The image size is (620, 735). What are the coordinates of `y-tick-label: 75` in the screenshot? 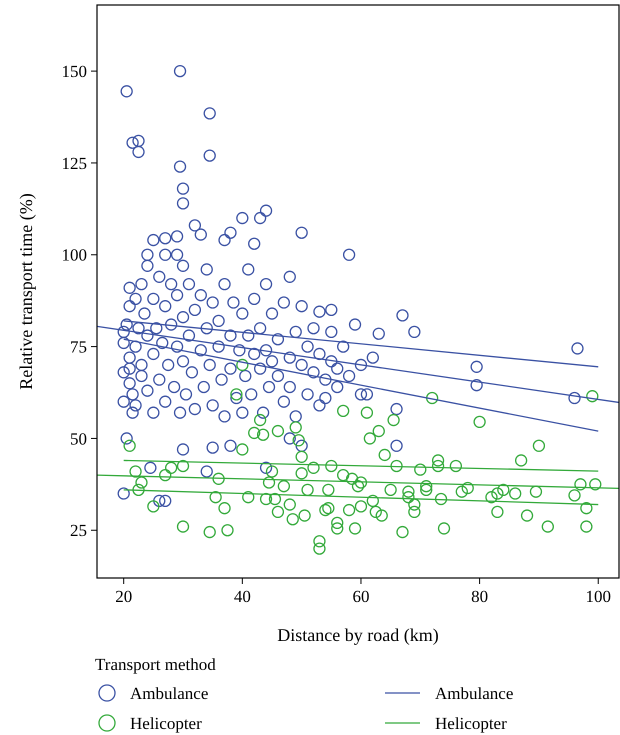 It's located at (78, 347).